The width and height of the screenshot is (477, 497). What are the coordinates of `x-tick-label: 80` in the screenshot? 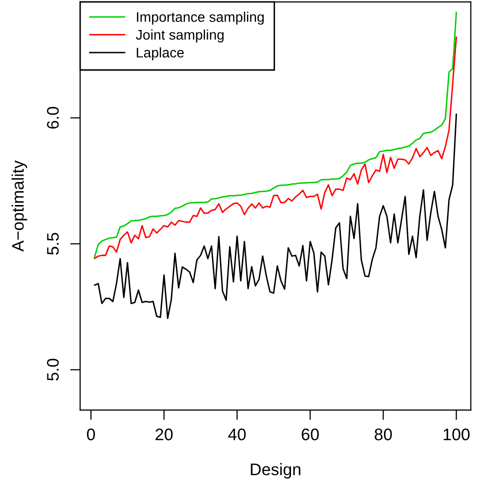 It's located at (383, 434).